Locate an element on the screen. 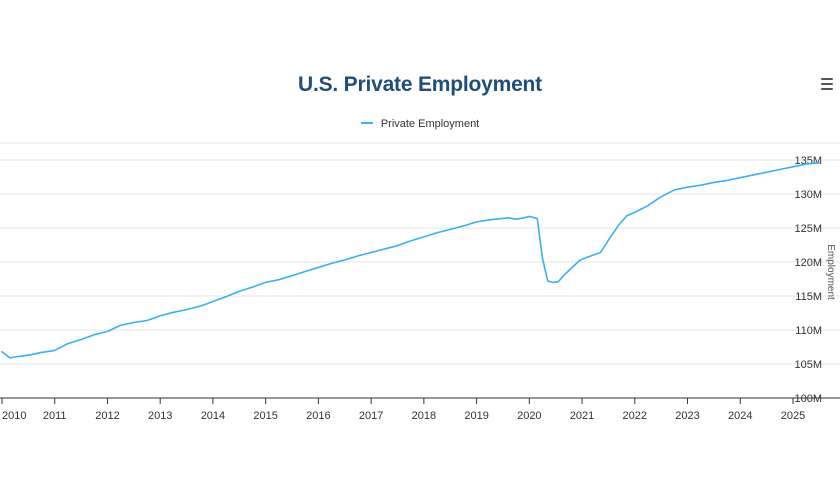 The image size is (840, 500). x-tick-label: 2016 is located at coordinates (318, 416).